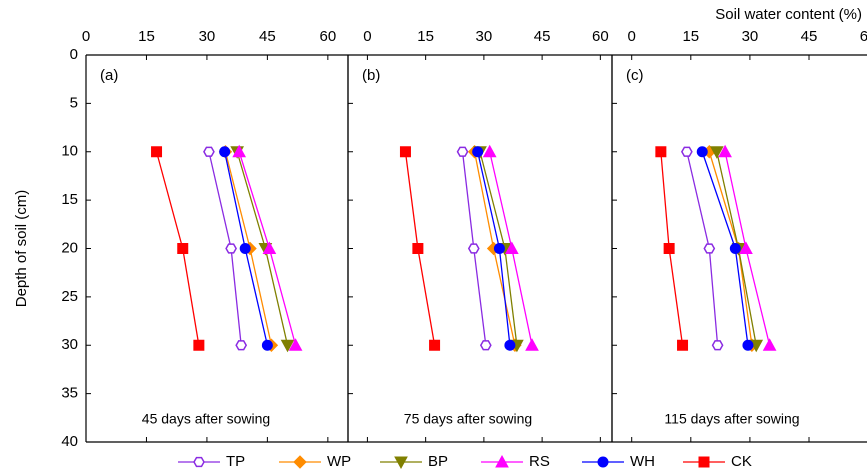  What do you see at coordinates (642, 461) in the screenshot?
I see `legend-label: WH` at bounding box center [642, 461].